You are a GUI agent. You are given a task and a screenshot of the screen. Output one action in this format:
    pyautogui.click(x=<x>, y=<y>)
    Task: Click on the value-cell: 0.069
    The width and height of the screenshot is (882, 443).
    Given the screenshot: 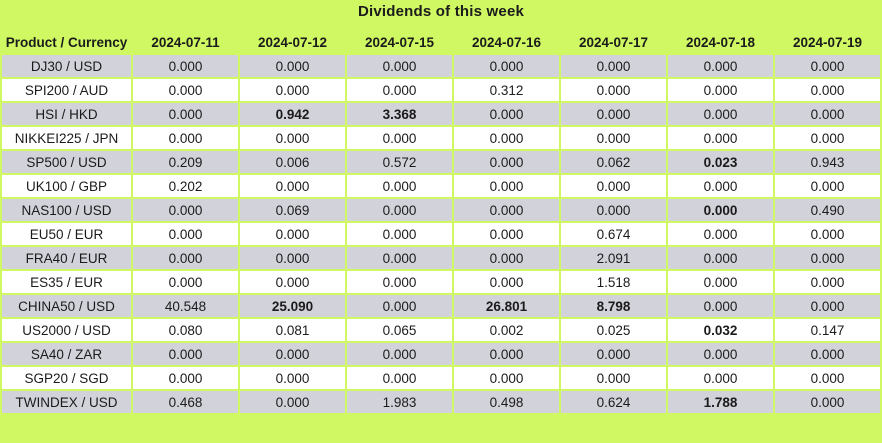 What is the action you would take?
    pyautogui.click(x=292, y=210)
    